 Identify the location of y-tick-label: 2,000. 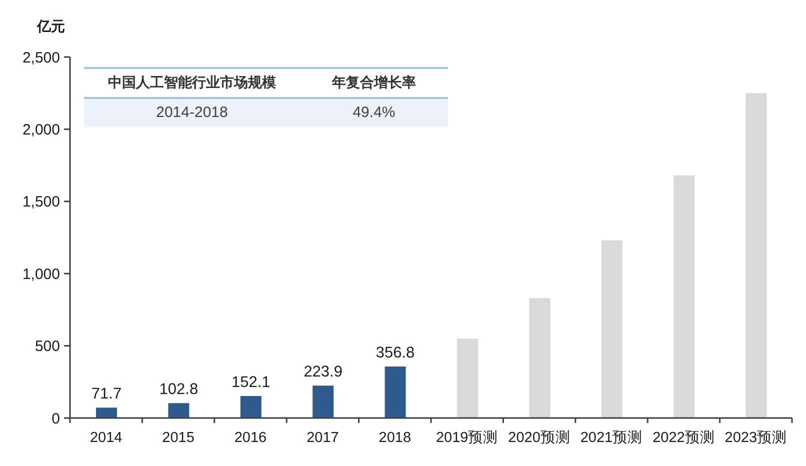
(41, 130).